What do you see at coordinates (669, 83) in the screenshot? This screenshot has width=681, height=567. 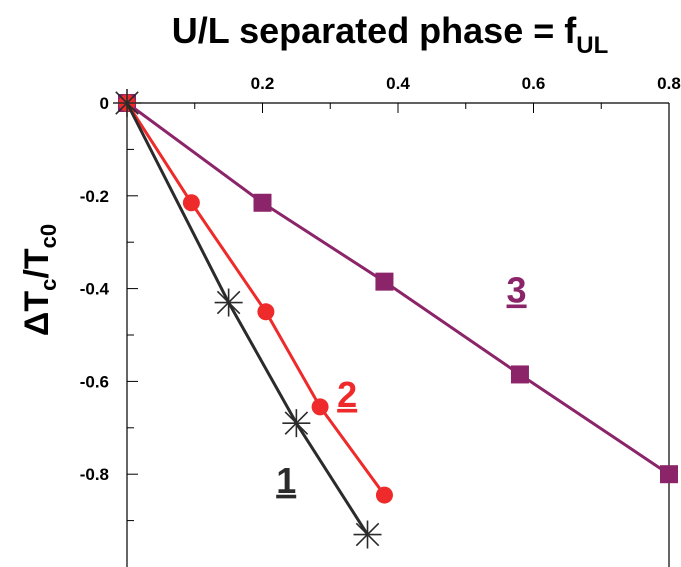 I see `x-tick-label: 0.8` at bounding box center [669, 83].